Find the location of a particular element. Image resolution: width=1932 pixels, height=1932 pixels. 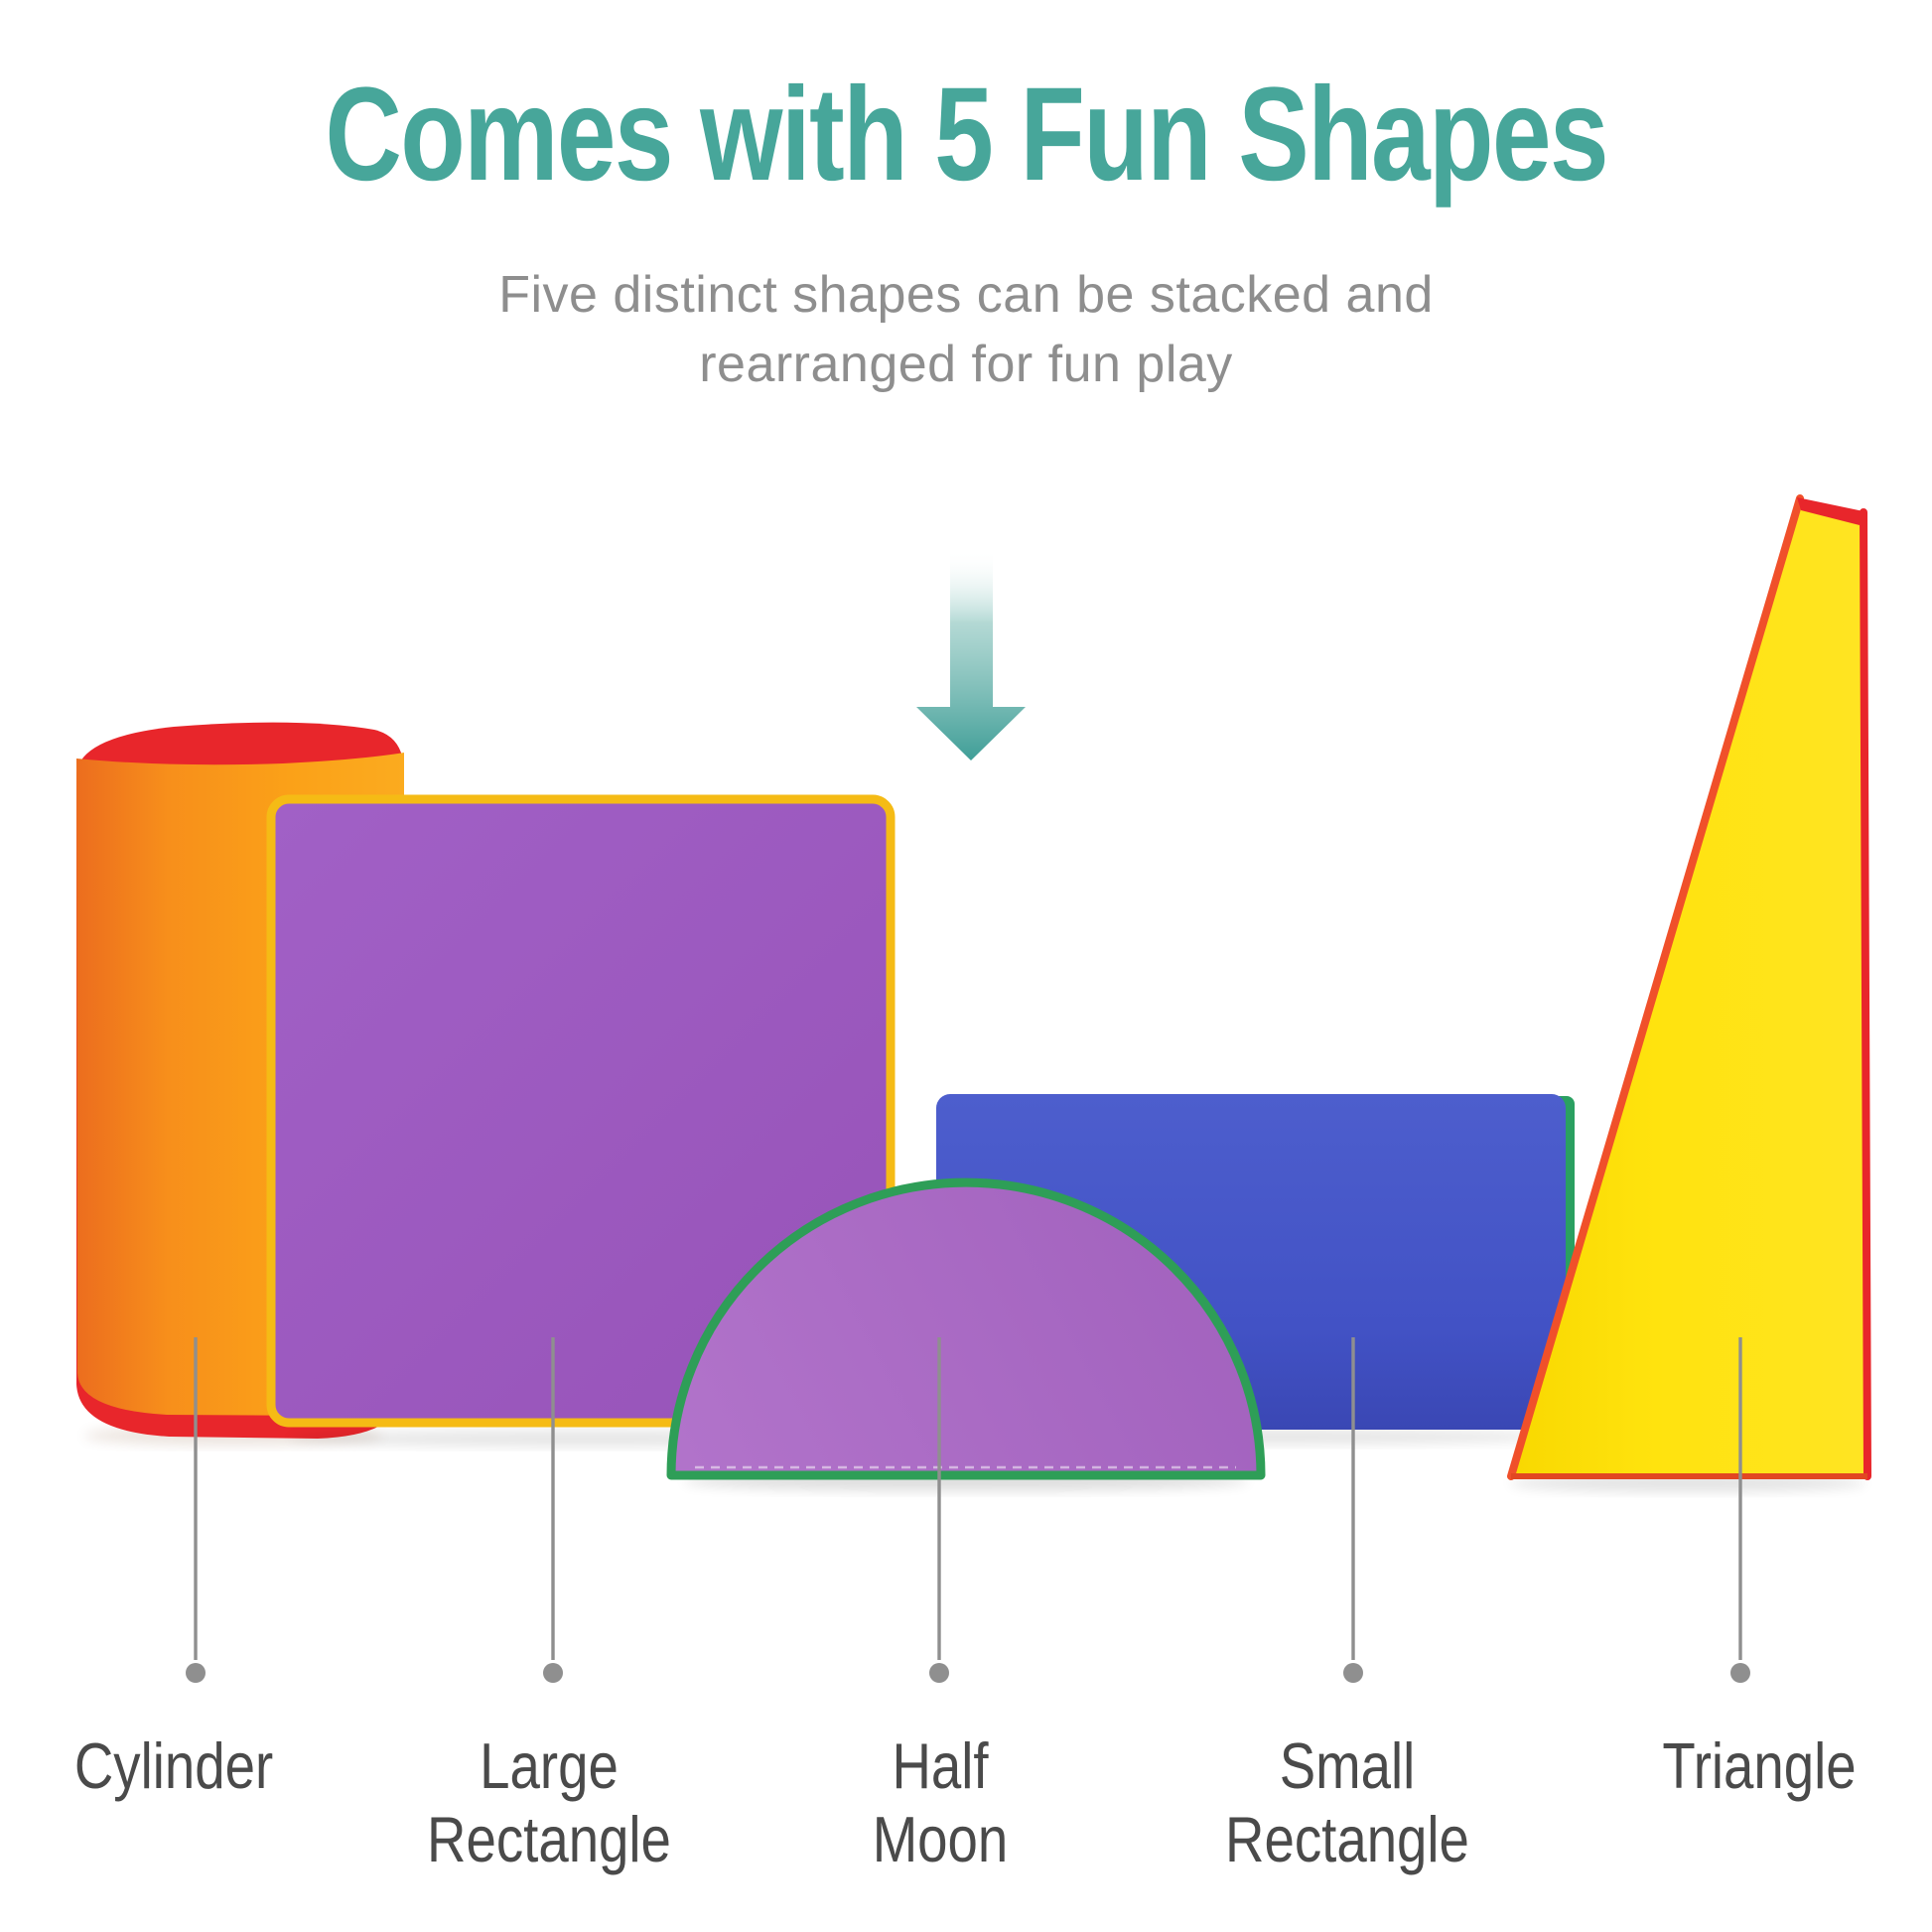

subtitle-line-1: Five distinct shapes can be stacked and is located at coordinates (966, 295).